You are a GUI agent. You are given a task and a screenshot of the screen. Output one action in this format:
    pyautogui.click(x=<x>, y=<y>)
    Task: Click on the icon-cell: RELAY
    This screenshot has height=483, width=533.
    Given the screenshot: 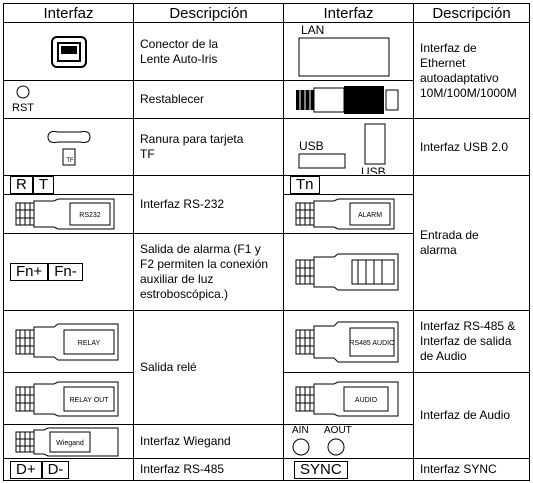 What is the action you would take?
    pyautogui.click(x=68, y=341)
    